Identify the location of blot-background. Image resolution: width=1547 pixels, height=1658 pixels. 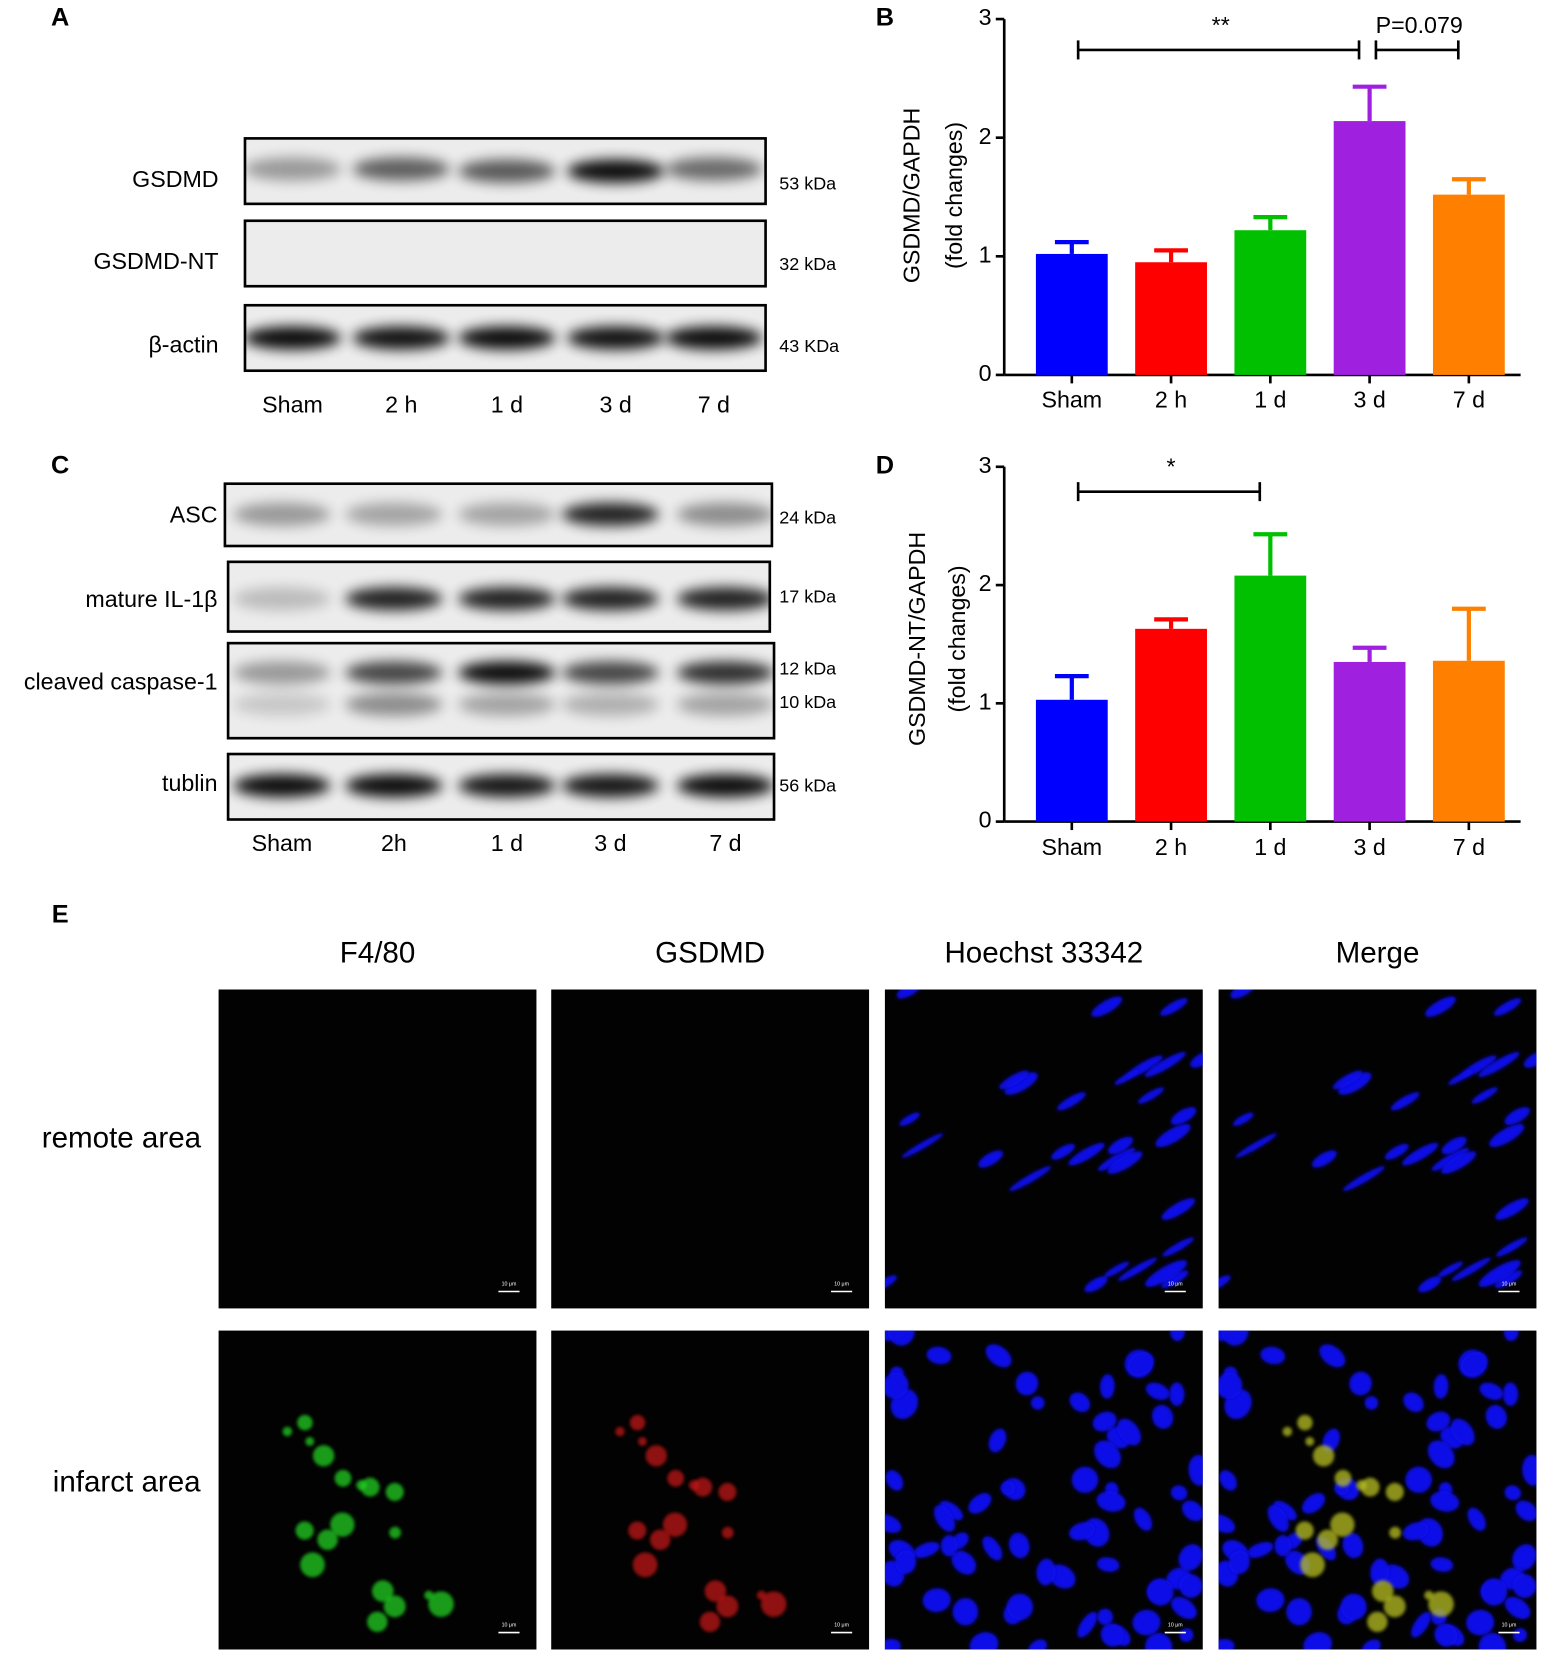
(501, 691).